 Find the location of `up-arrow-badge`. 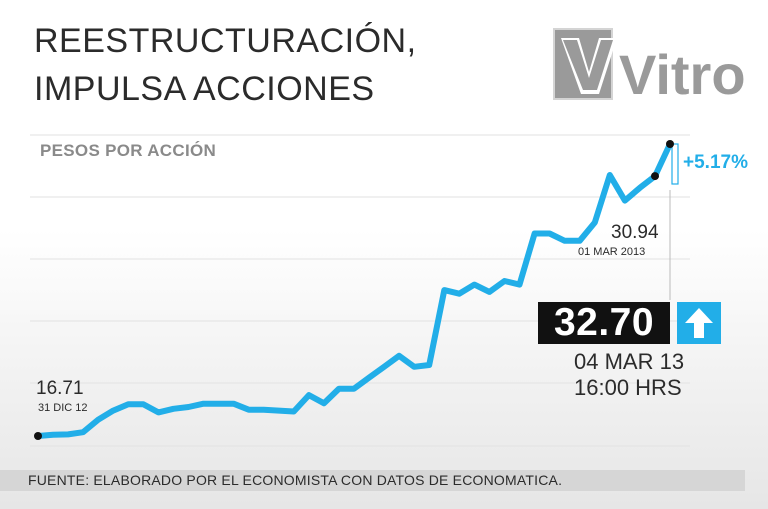

up-arrow-badge is located at coordinates (699, 323).